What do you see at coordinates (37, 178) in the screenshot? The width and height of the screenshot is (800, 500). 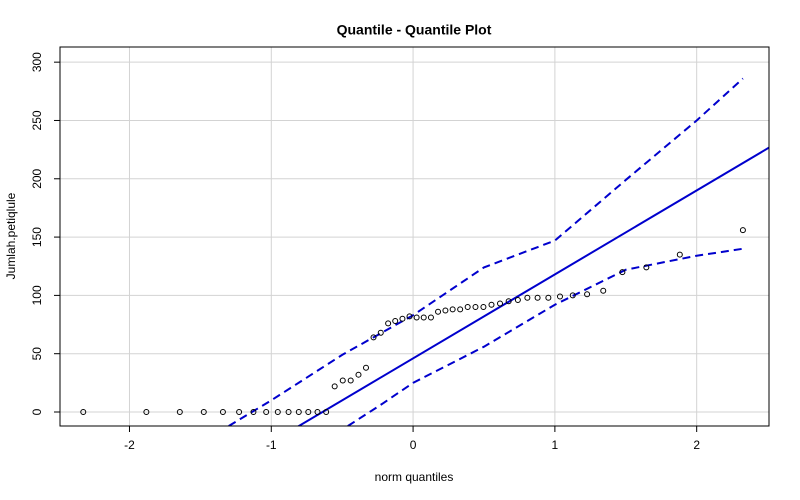 I see `y-tick-label: 200` at bounding box center [37, 178].